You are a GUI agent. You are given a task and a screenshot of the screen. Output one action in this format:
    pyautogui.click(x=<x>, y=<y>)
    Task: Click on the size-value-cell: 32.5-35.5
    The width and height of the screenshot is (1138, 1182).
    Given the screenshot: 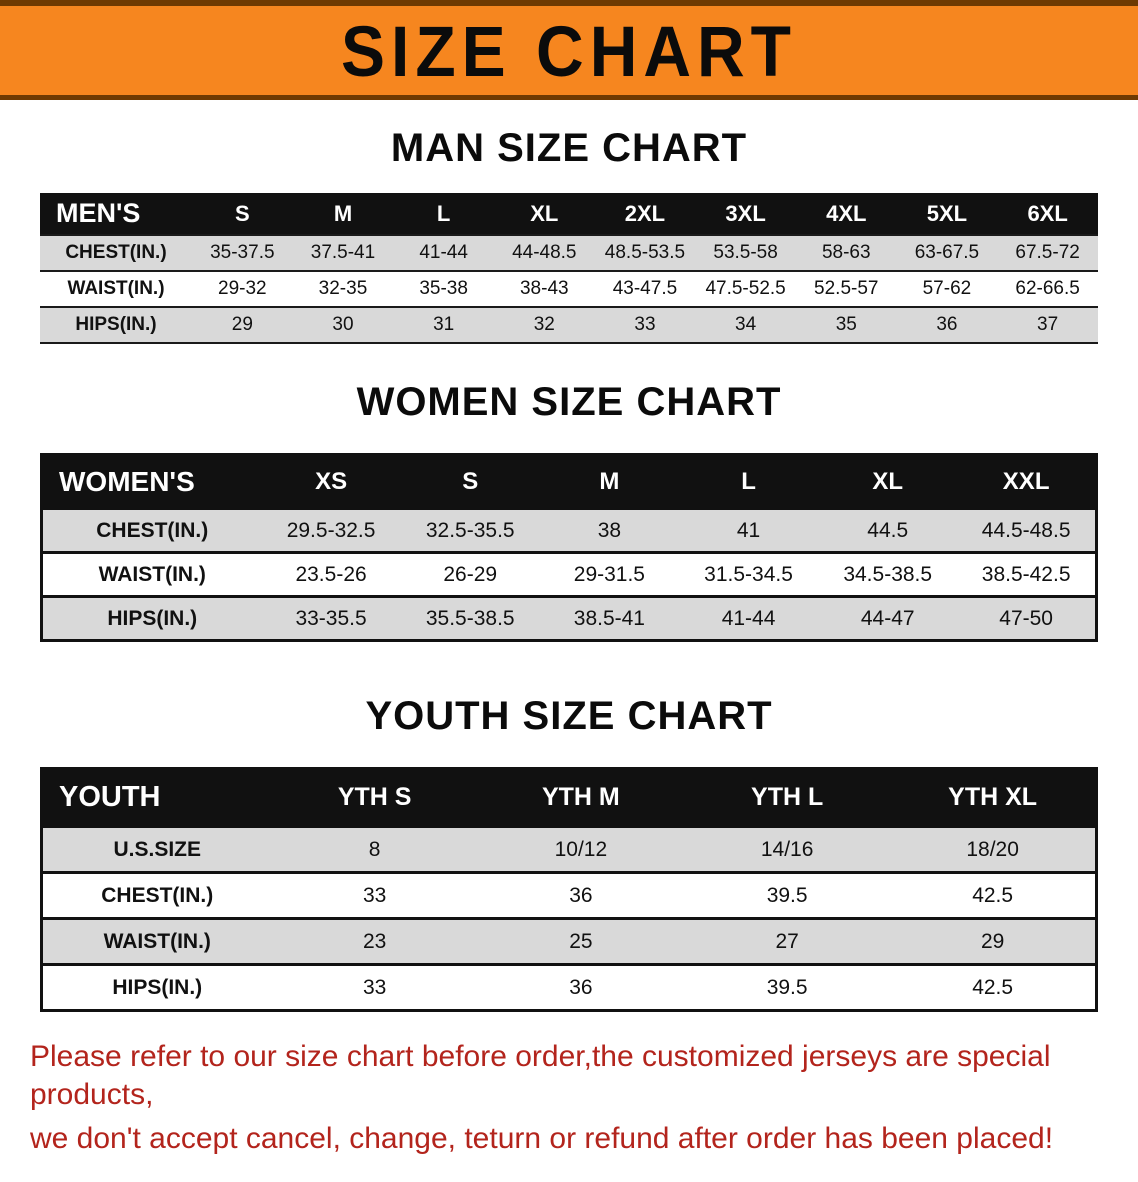 What is the action you would take?
    pyautogui.click(x=470, y=530)
    